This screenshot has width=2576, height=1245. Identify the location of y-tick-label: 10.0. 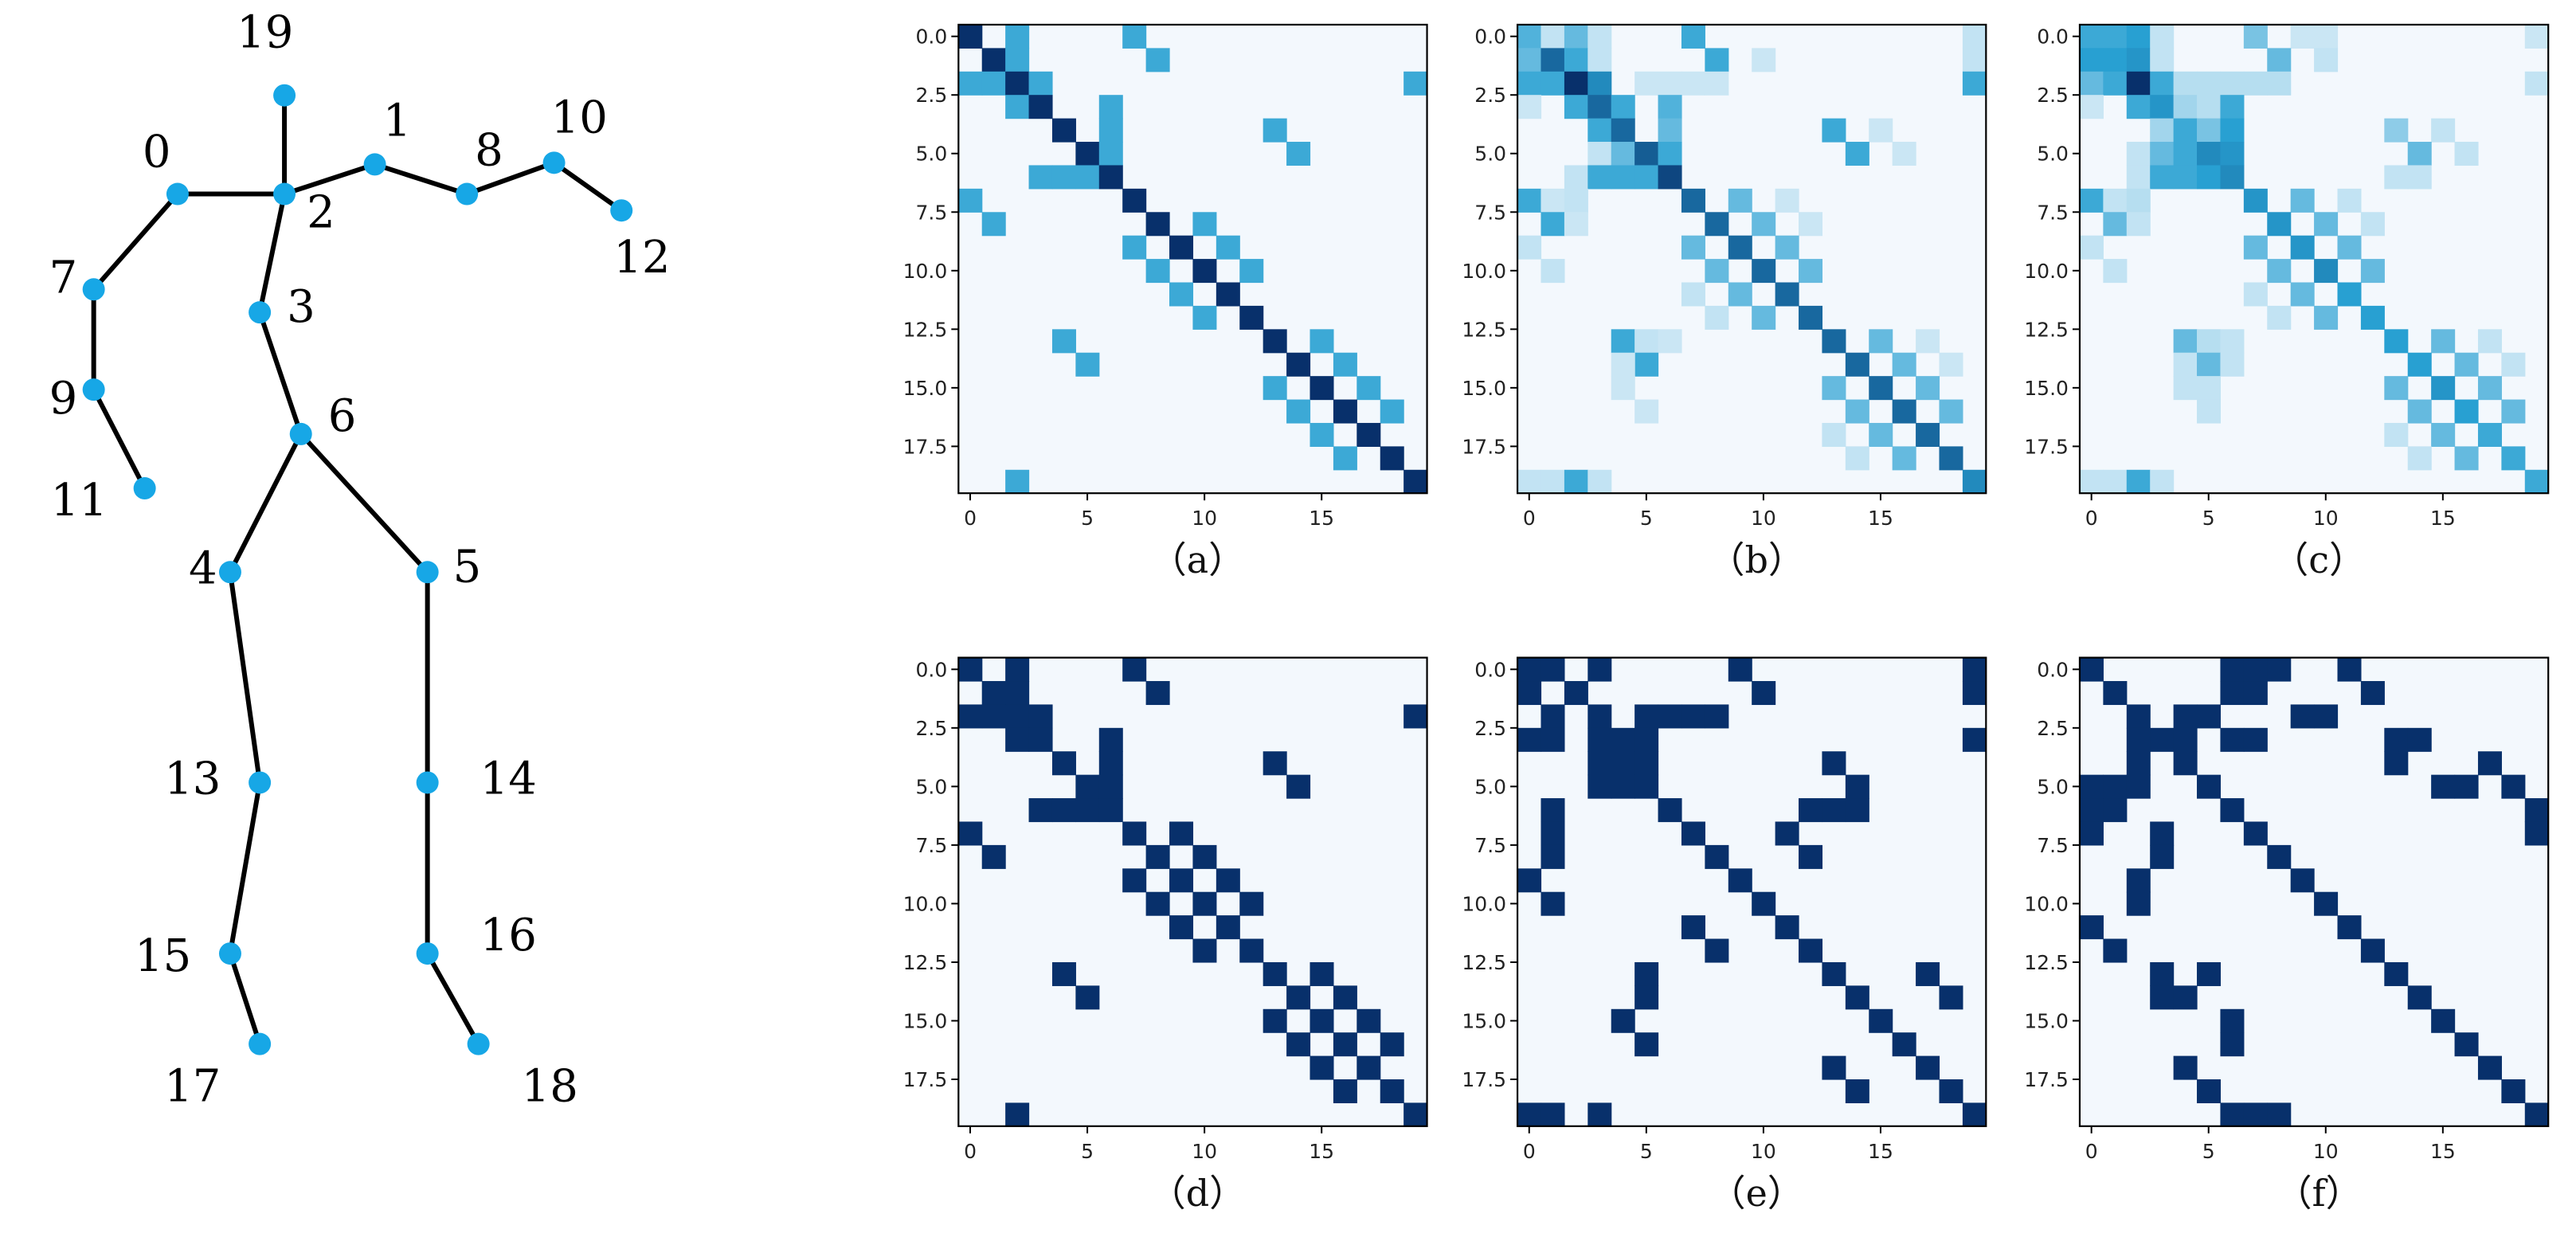
(1484, 271).